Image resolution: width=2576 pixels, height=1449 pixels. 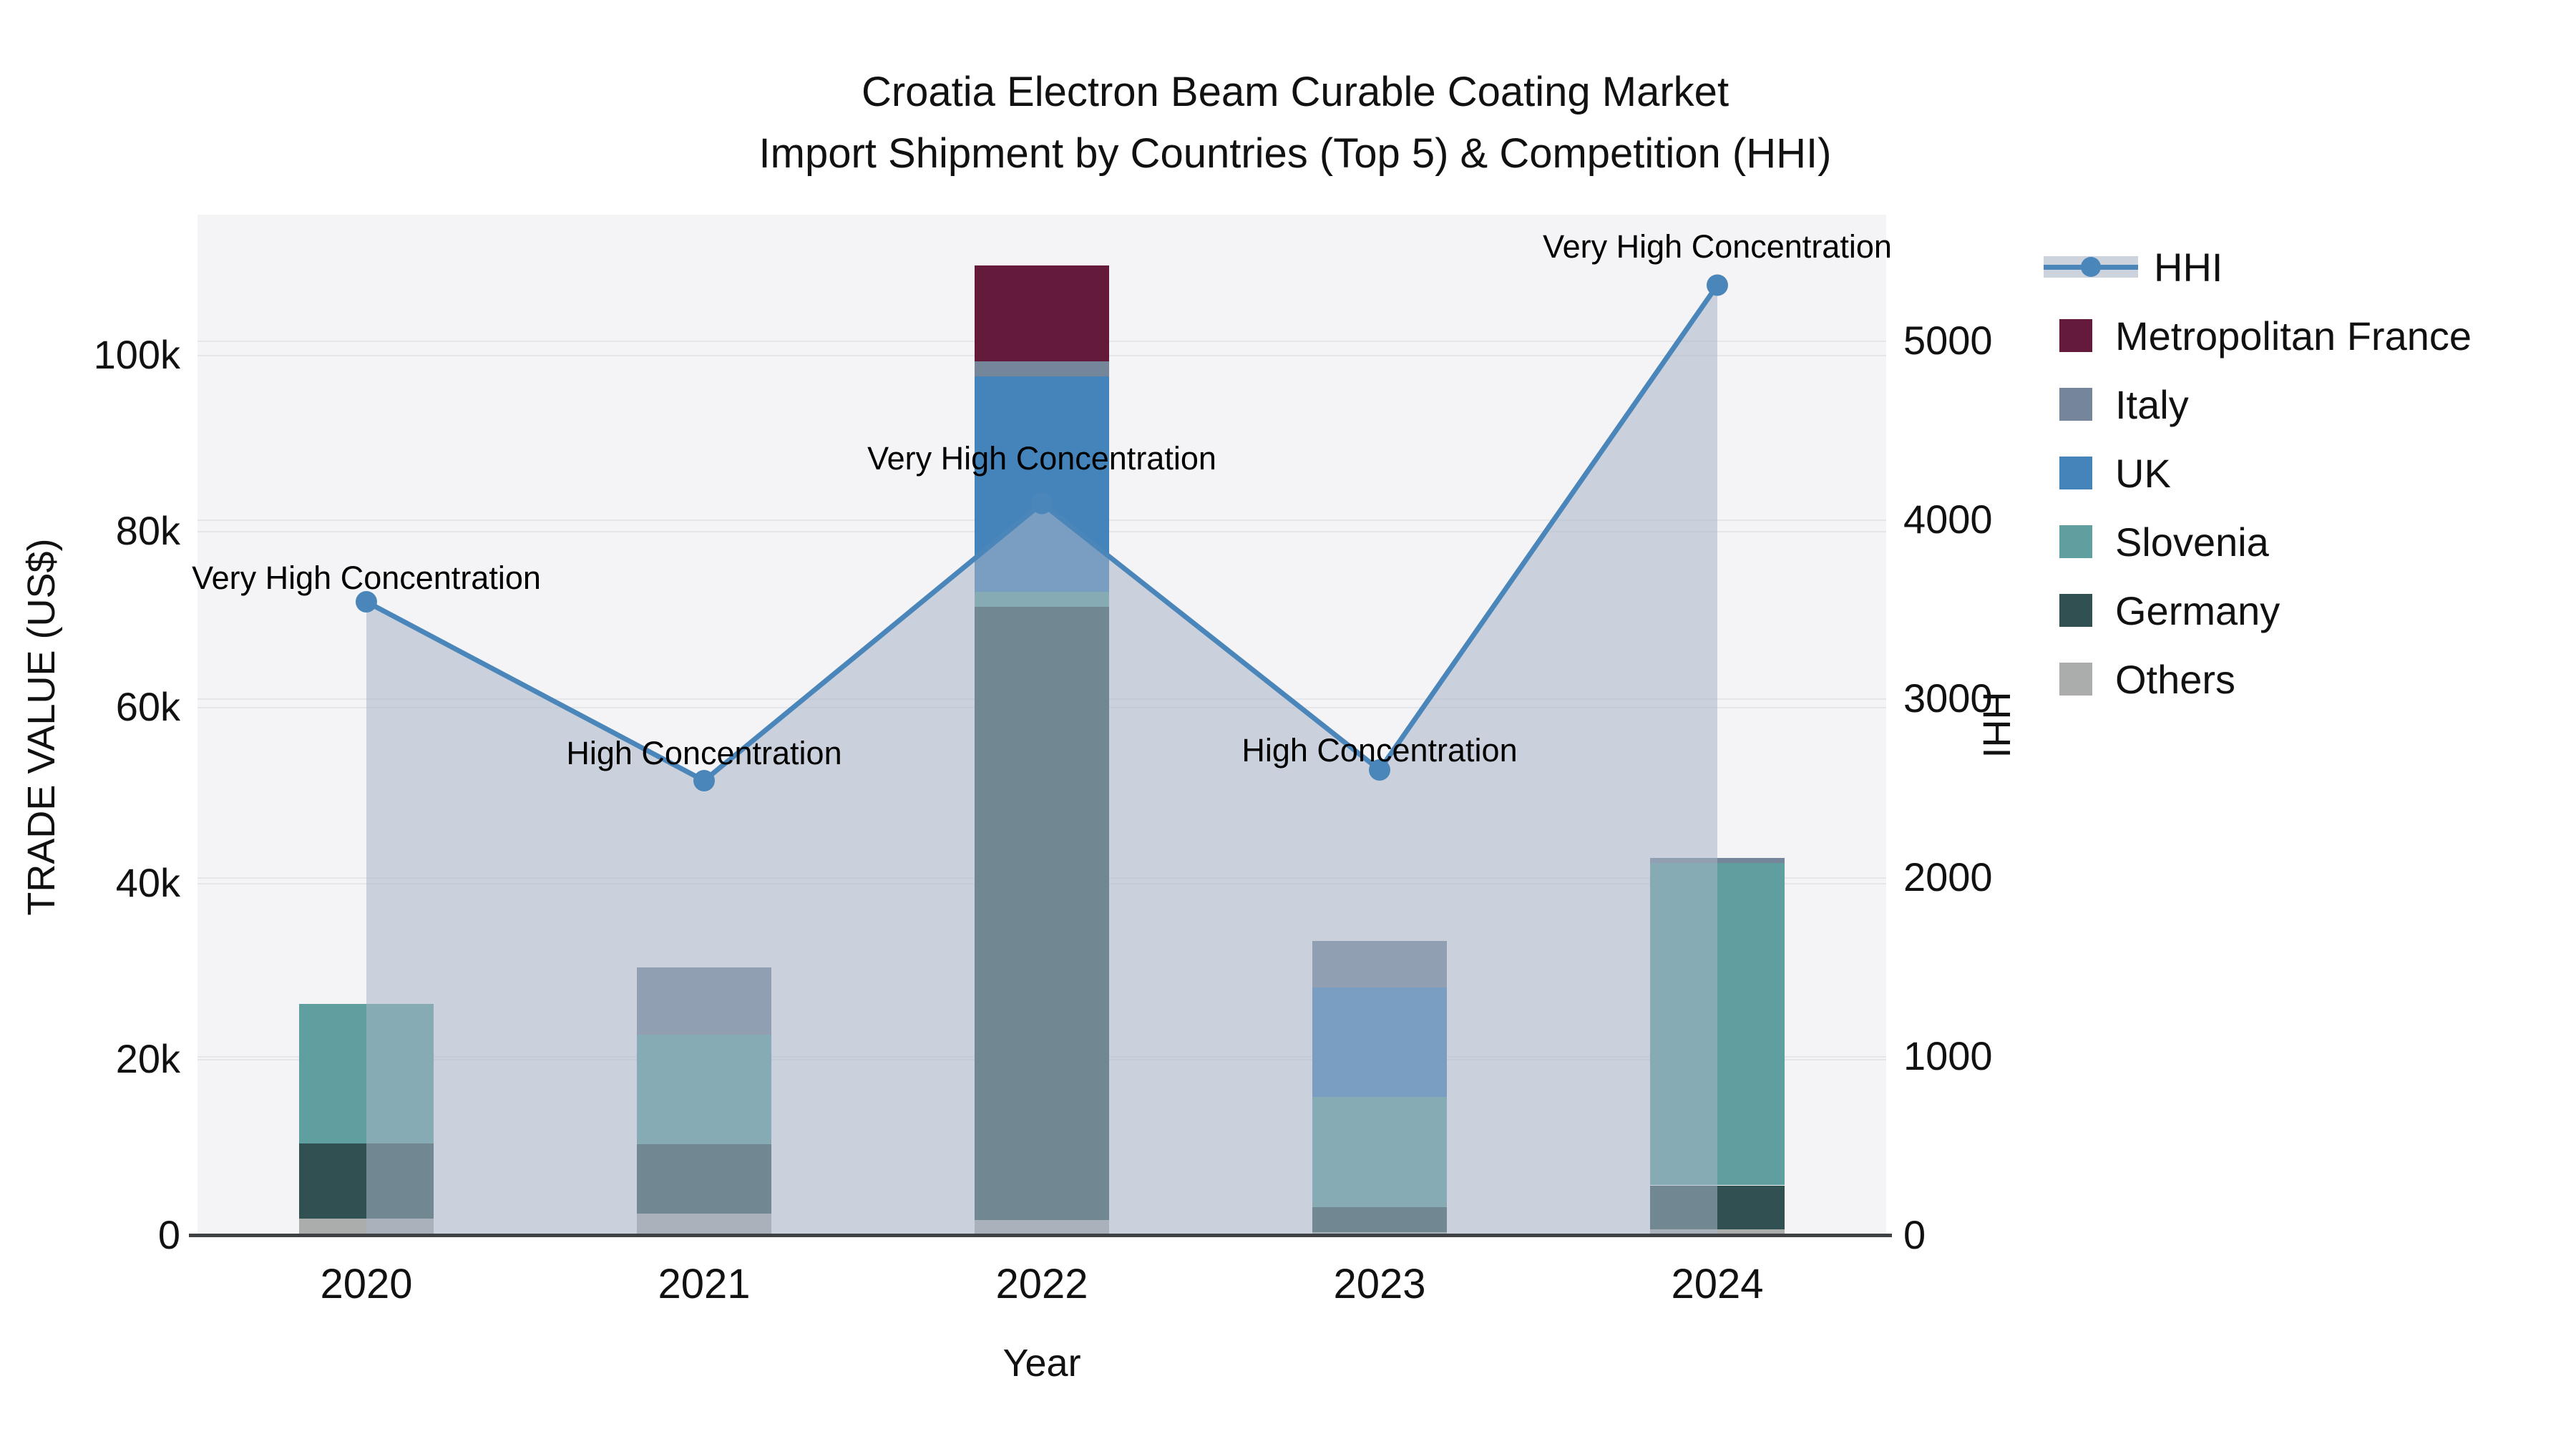 I want to click on y-left-tick-label: 40k, so click(x=147, y=882).